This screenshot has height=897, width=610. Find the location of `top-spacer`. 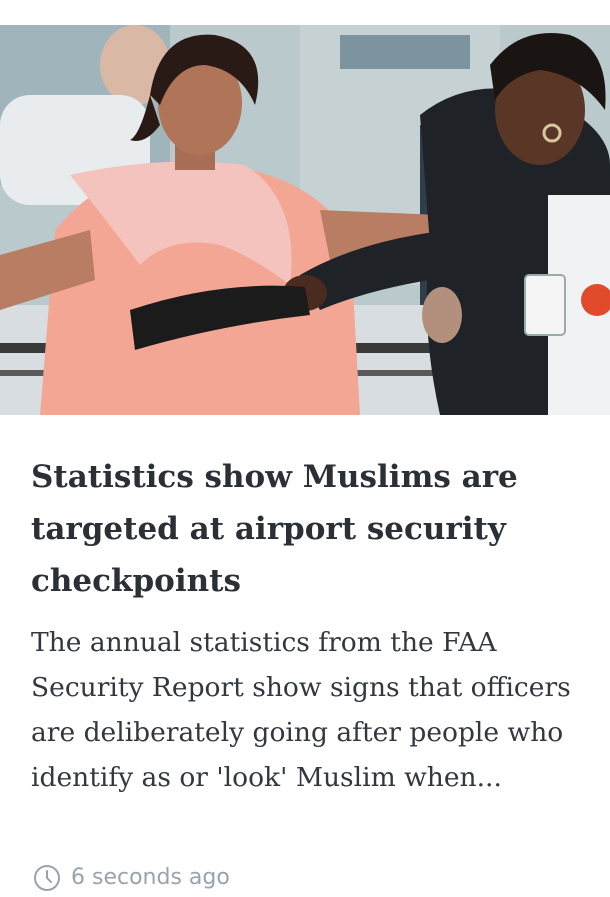

top-spacer is located at coordinates (305, 12).